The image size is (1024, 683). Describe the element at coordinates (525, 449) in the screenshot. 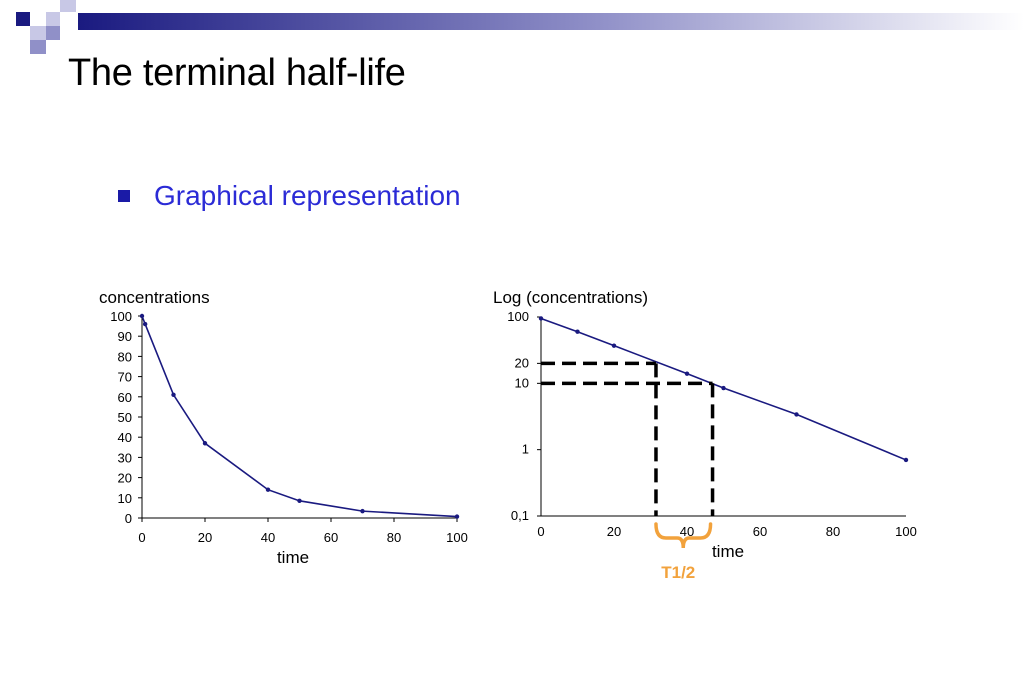

I see `y-tick-label: 1` at that location.